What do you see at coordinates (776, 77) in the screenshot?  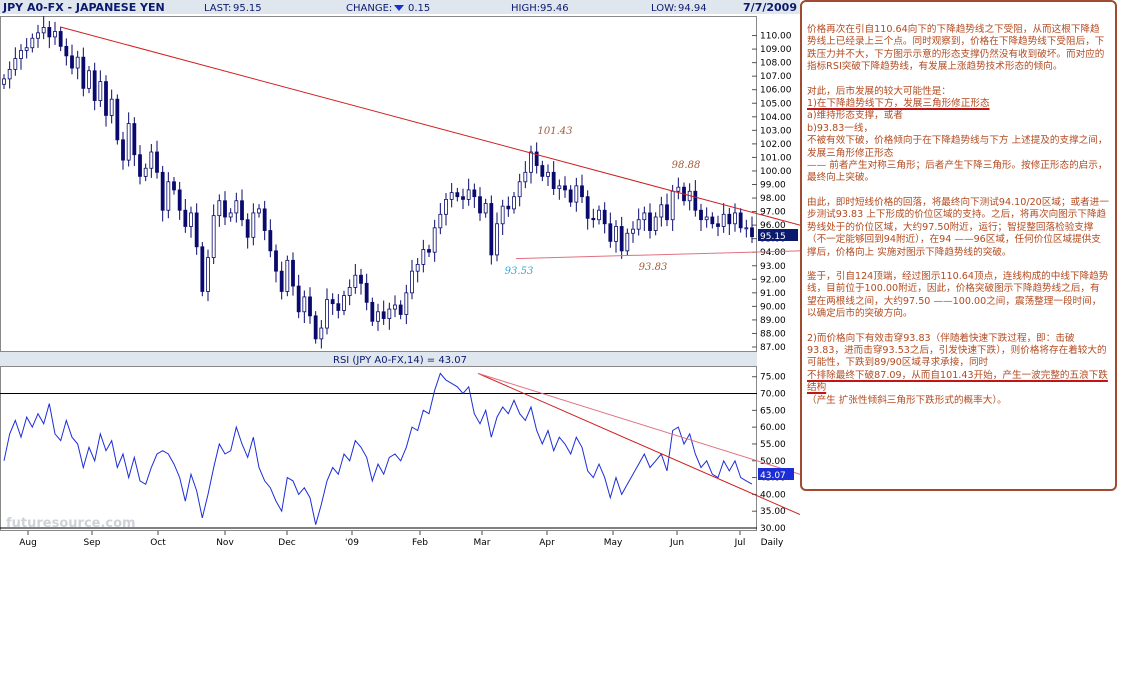 I see `price-y-tick-label: 107.00` at bounding box center [776, 77].